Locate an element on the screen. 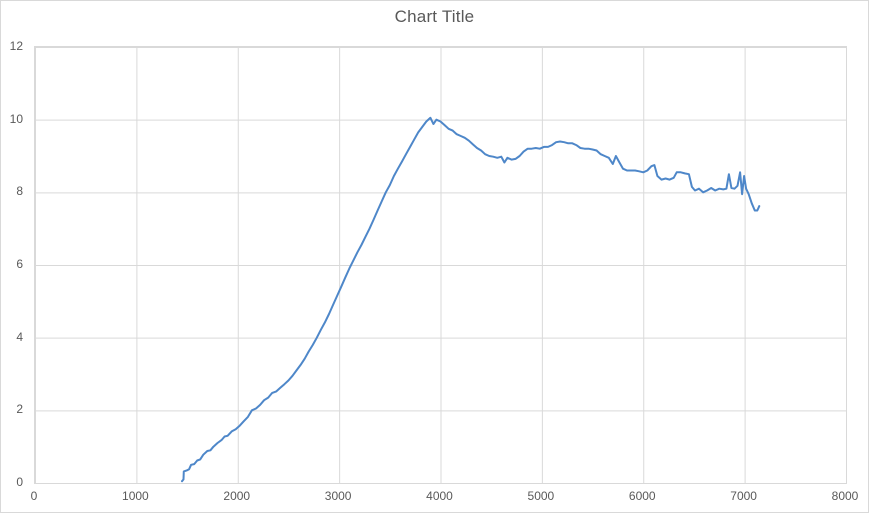  chart-title: Chart Title is located at coordinates (434, 16).